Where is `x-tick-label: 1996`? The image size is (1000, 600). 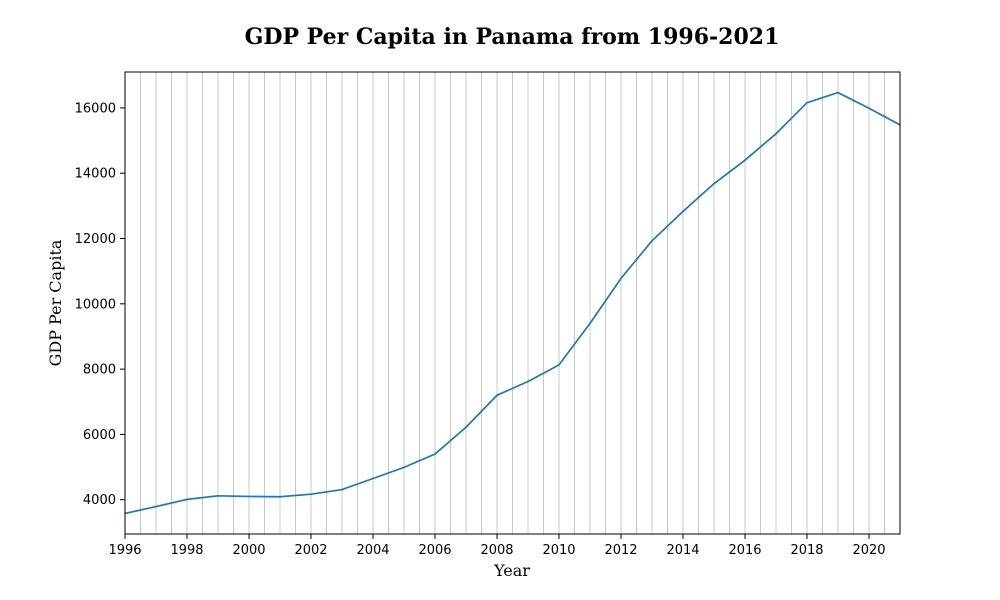
x-tick-label: 1996 is located at coordinates (124, 550).